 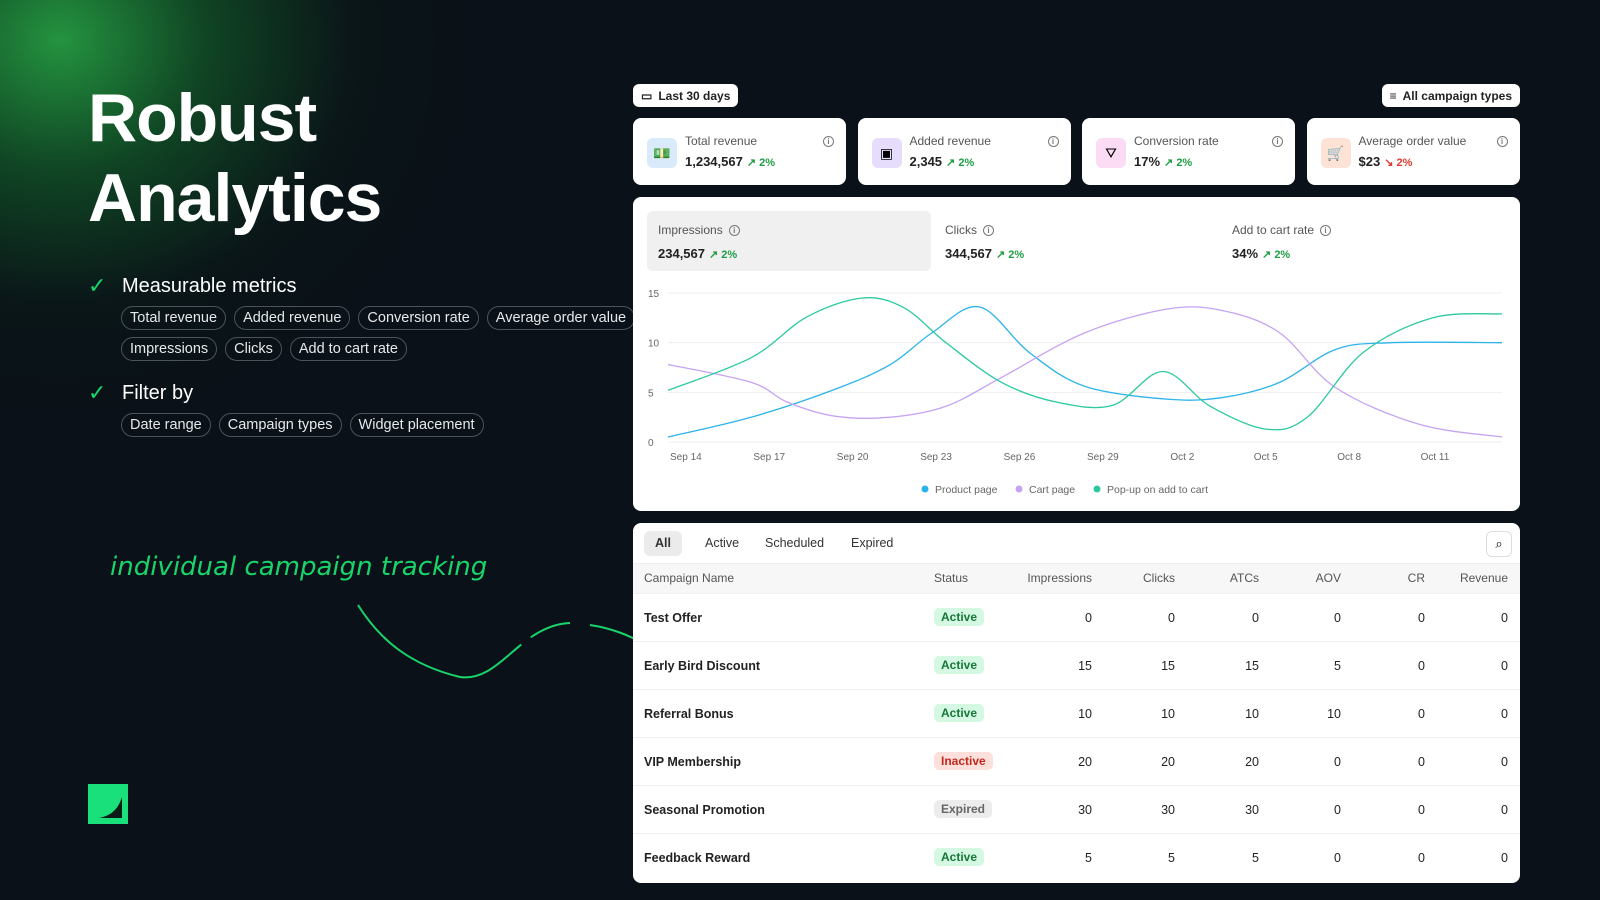 I want to click on campaign-name: Referral Bonus, so click(x=689, y=714).